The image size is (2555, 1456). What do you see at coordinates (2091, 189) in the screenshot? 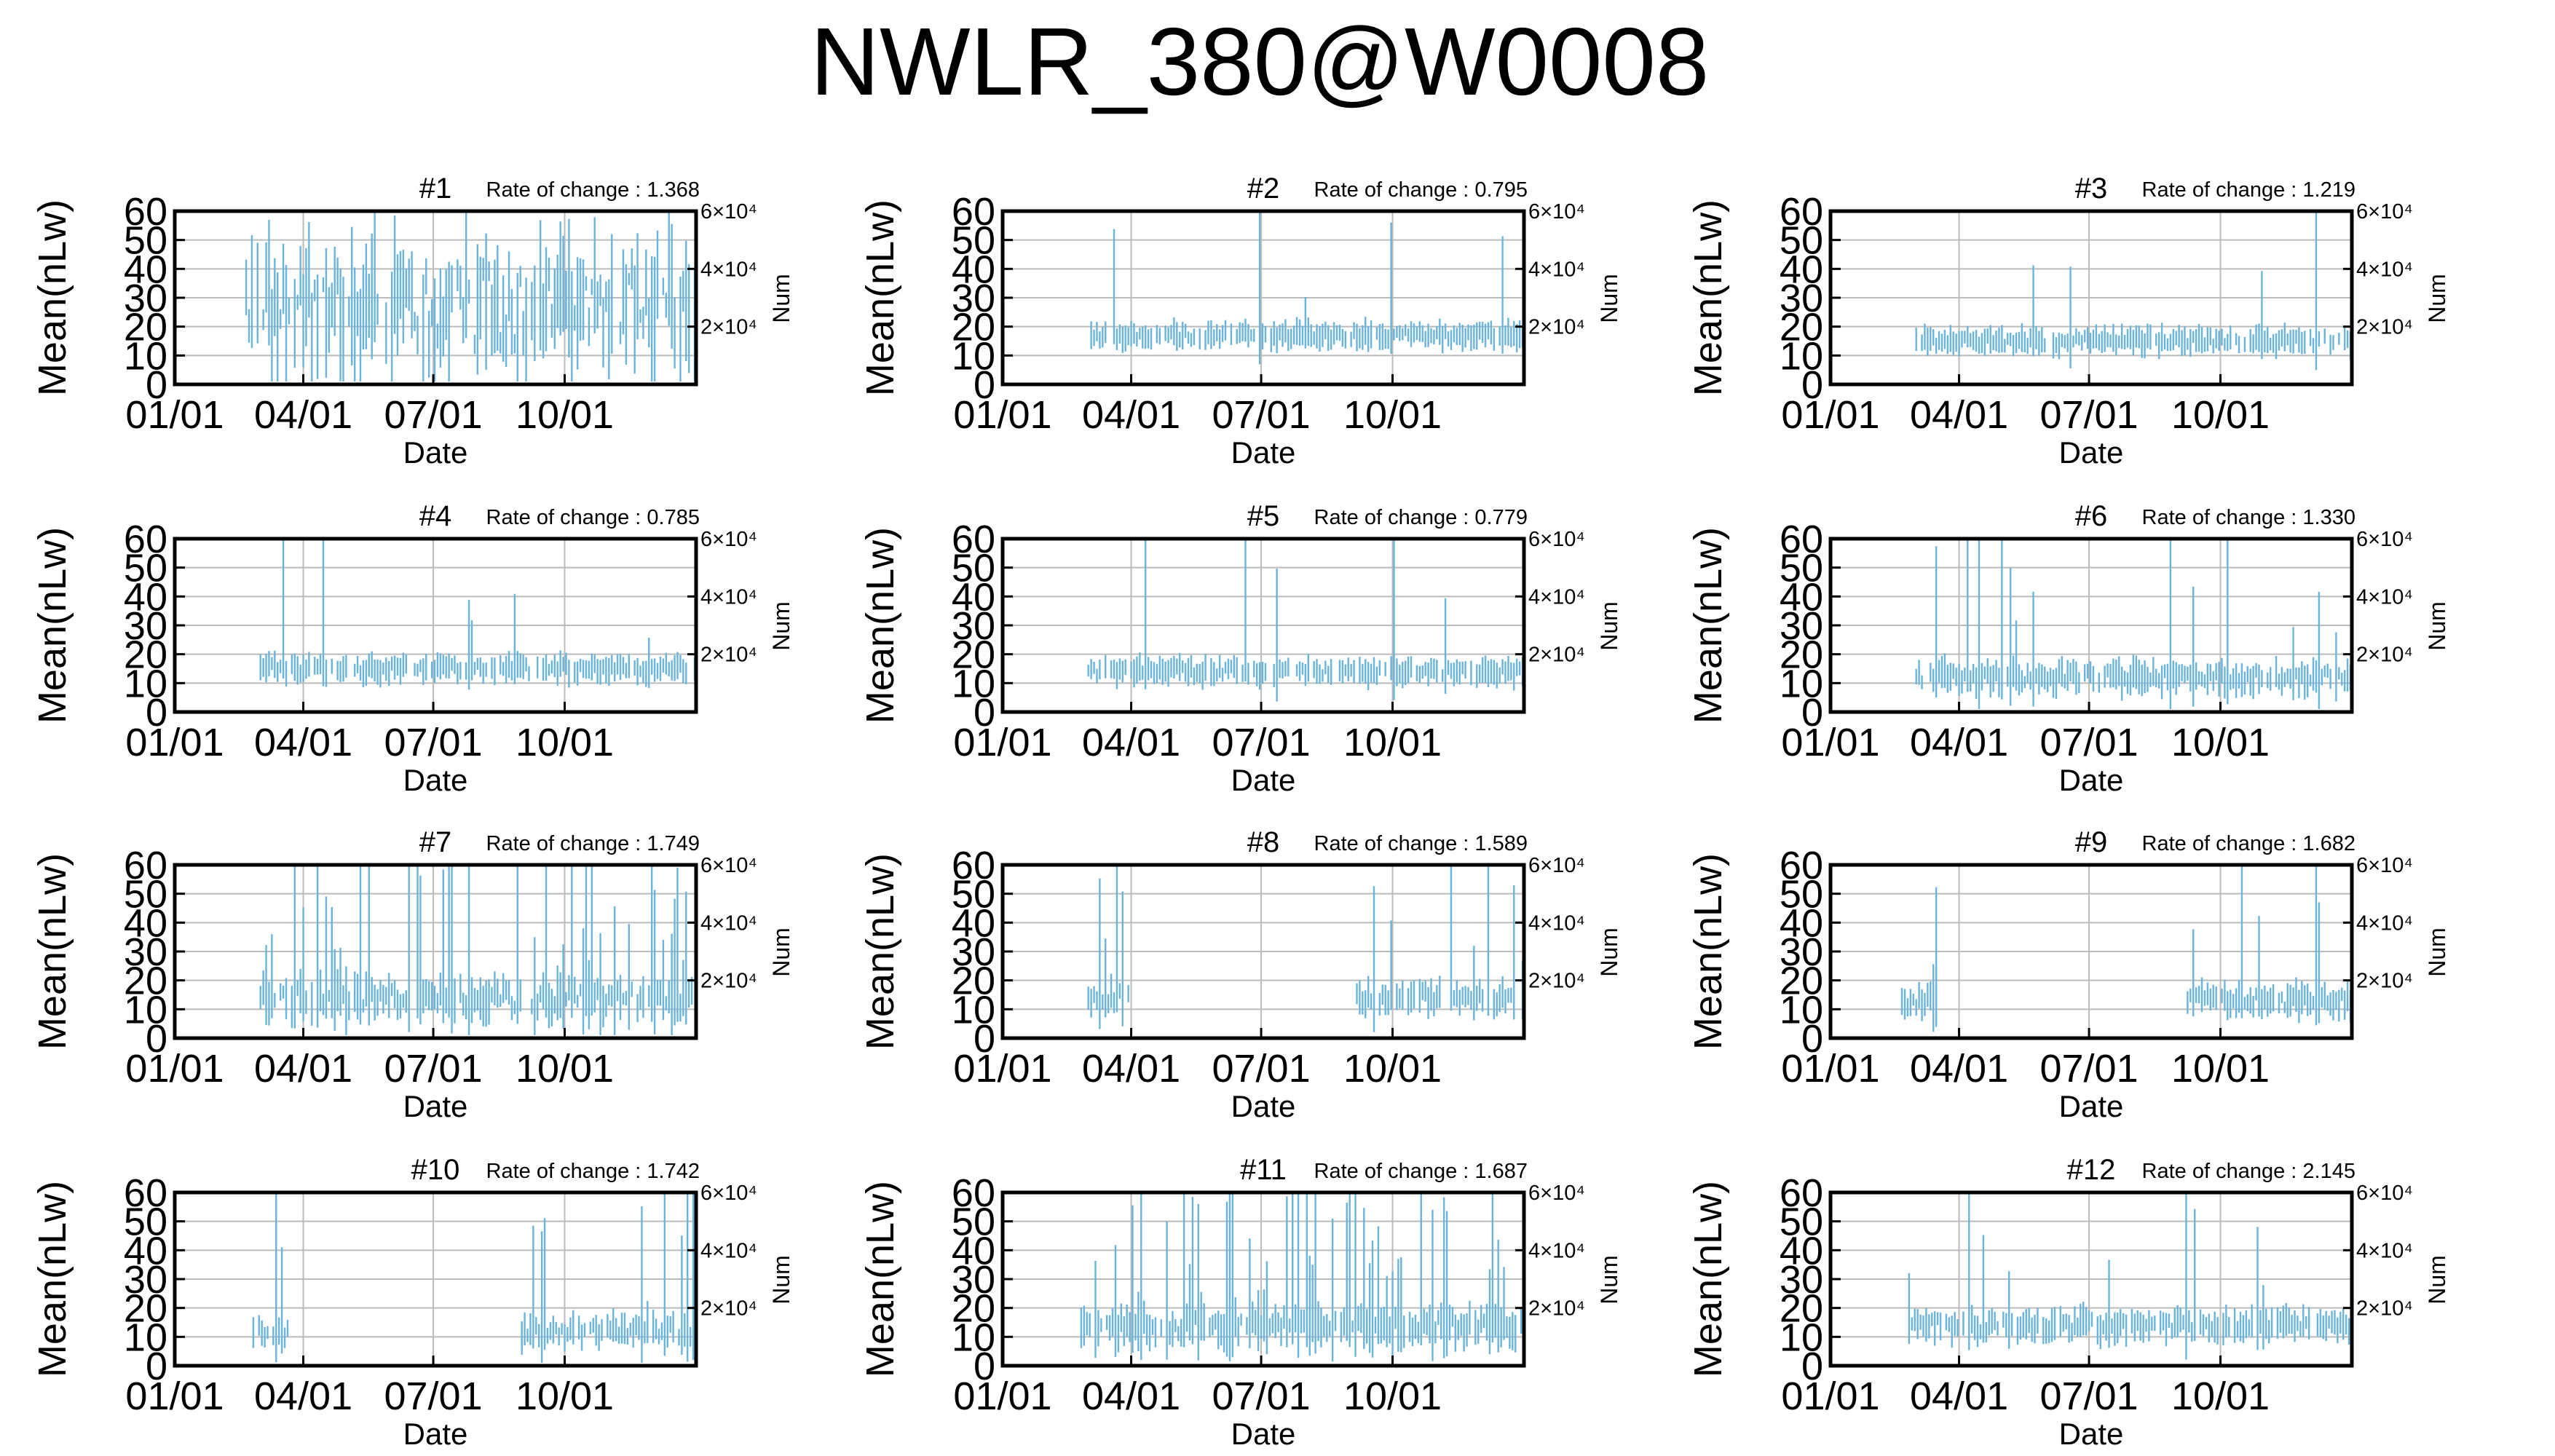
I see `panel-title: #3` at bounding box center [2091, 189].